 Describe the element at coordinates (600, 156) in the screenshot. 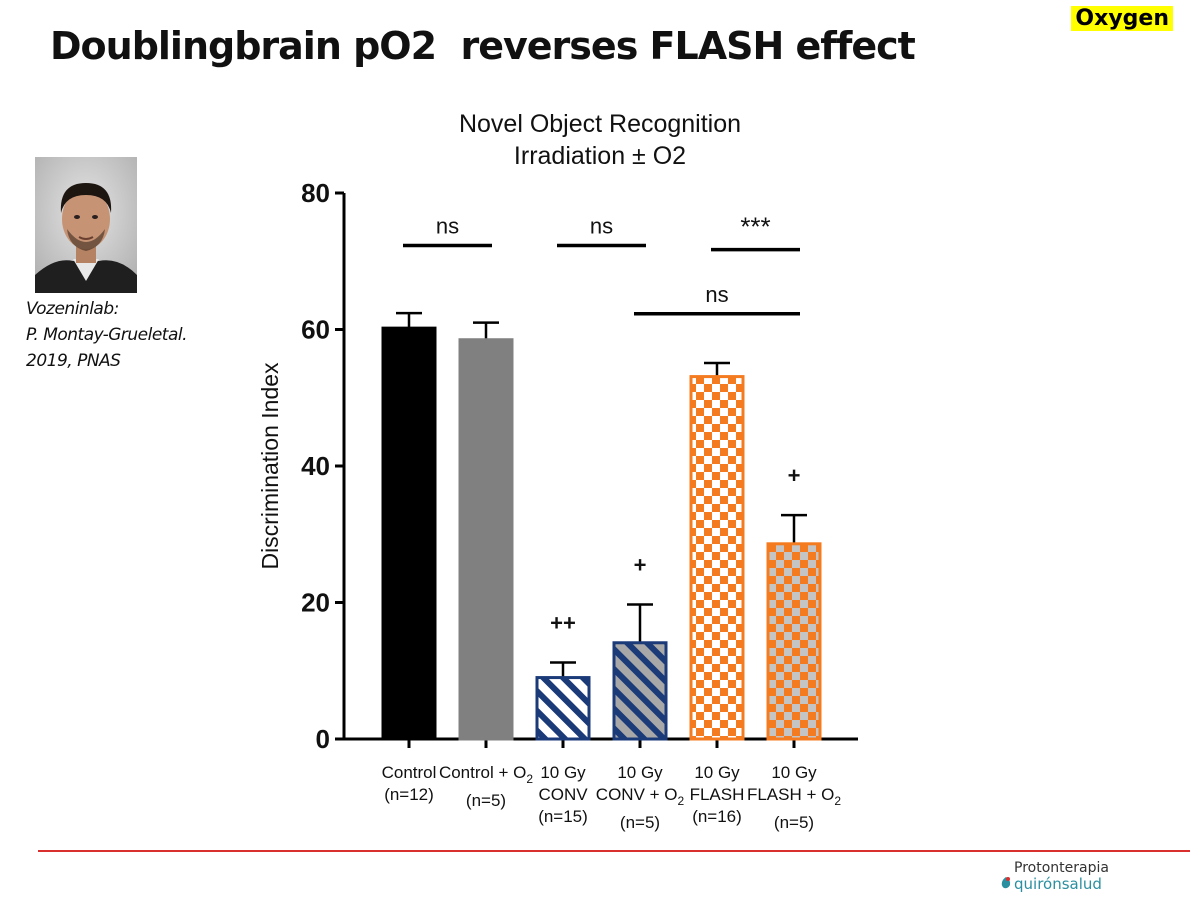

I see `chart-subtitle: Irradiation ± O2` at that location.